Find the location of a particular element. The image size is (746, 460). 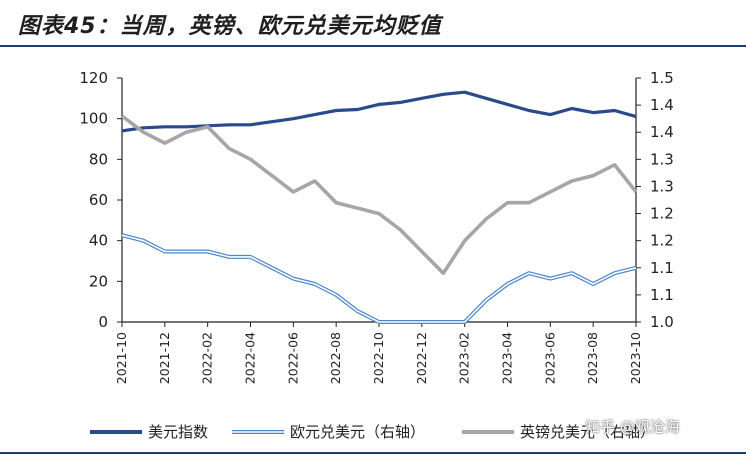

legend-label: 英镑兑美元（右轴） is located at coordinates (587, 432).